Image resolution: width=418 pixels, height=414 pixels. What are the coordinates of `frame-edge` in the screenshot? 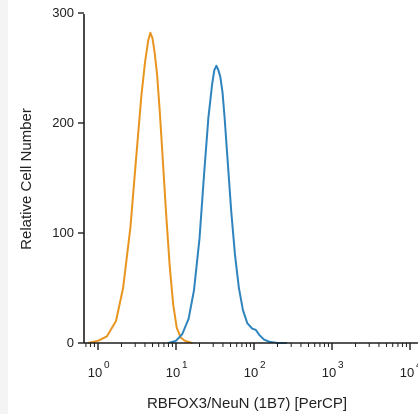 It's located at (4, 207).